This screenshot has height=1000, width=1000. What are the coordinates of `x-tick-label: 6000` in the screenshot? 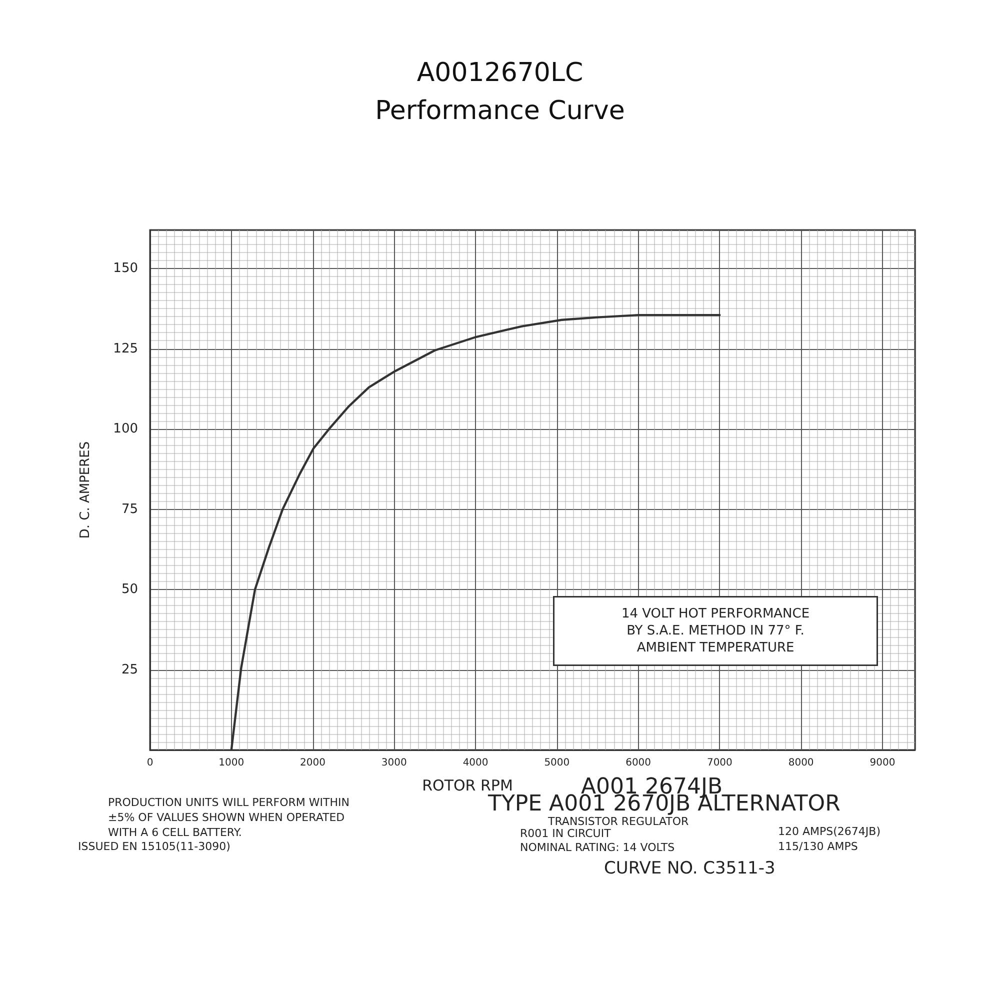 It's located at (639, 763).